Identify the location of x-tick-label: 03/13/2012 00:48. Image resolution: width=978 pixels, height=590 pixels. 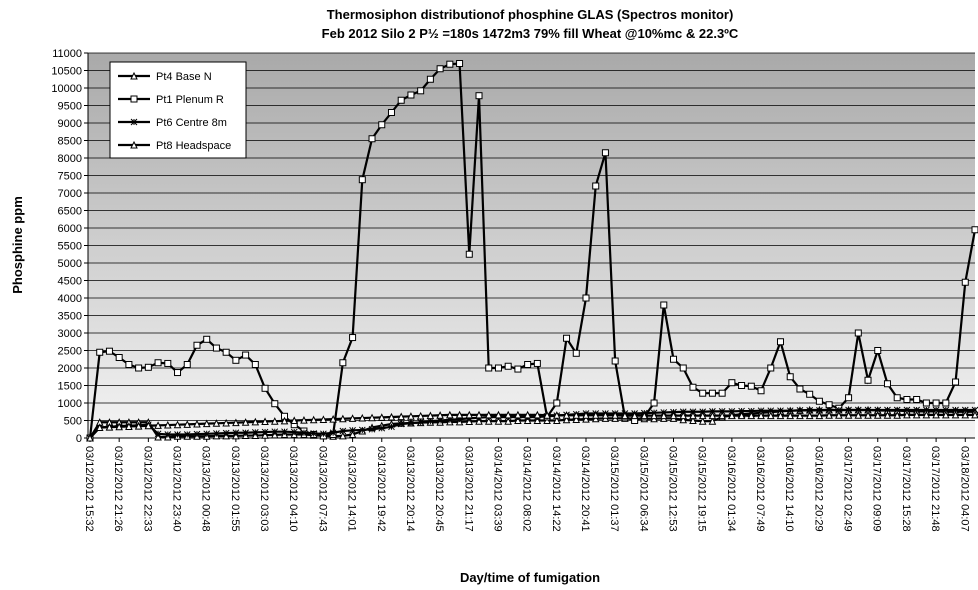
(206, 489).